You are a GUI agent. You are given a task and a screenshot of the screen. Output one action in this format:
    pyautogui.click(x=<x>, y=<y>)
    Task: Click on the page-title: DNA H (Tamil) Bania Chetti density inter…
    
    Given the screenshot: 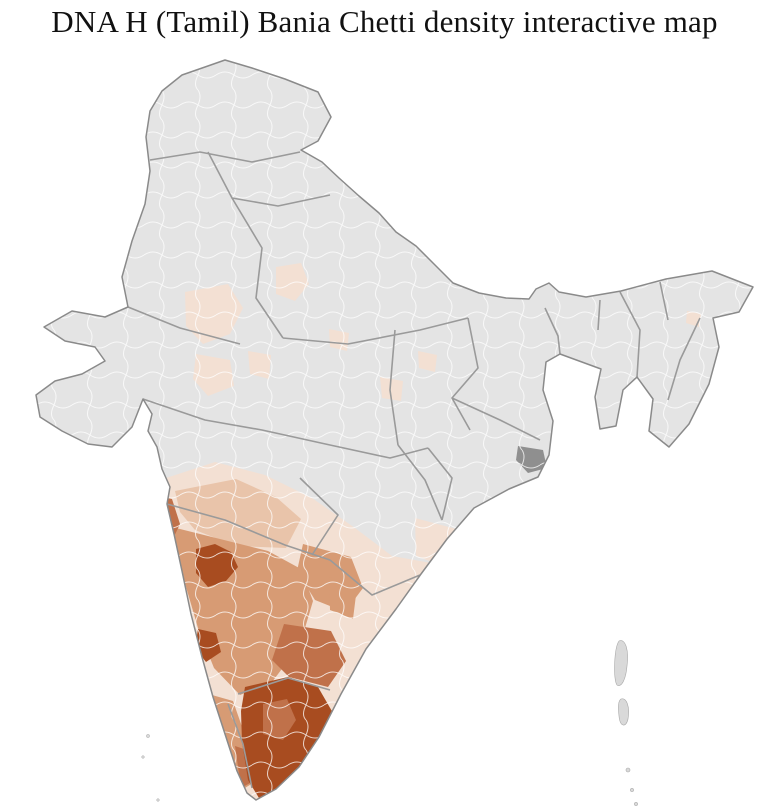 What is the action you would take?
    pyautogui.click(x=384, y=21)
    